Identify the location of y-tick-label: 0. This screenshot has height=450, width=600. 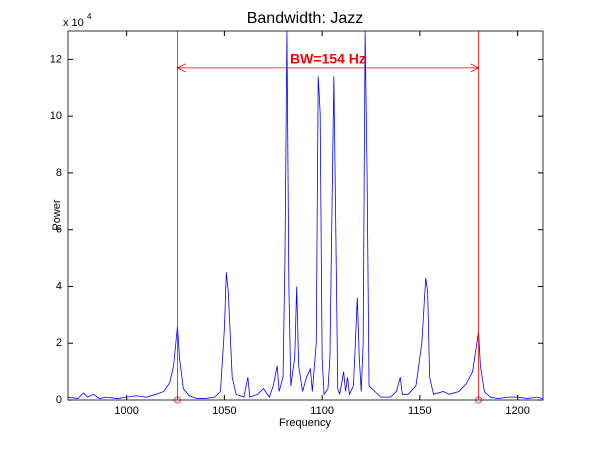
(59, 400).